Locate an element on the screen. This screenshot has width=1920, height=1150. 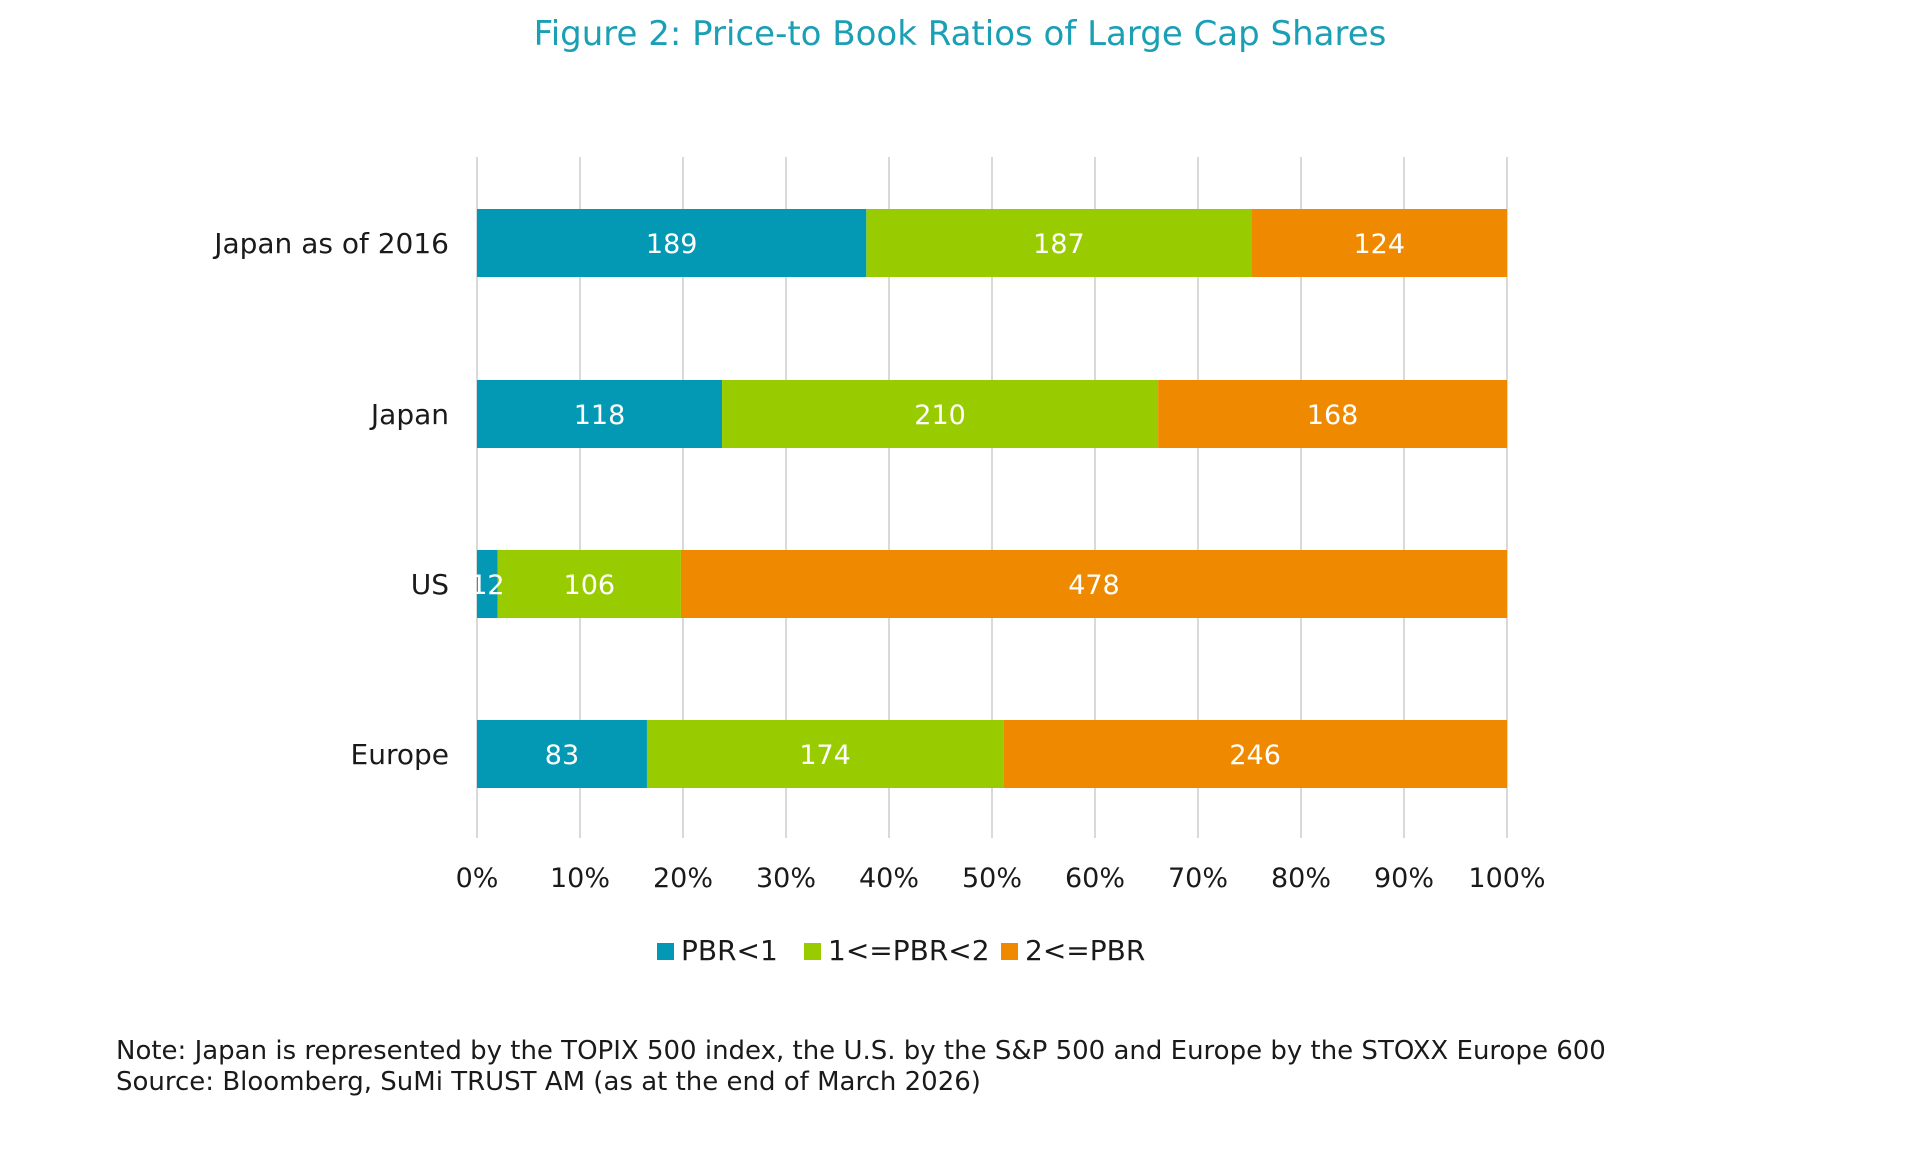
data-label: 12 is located at coordinates (487, 585).